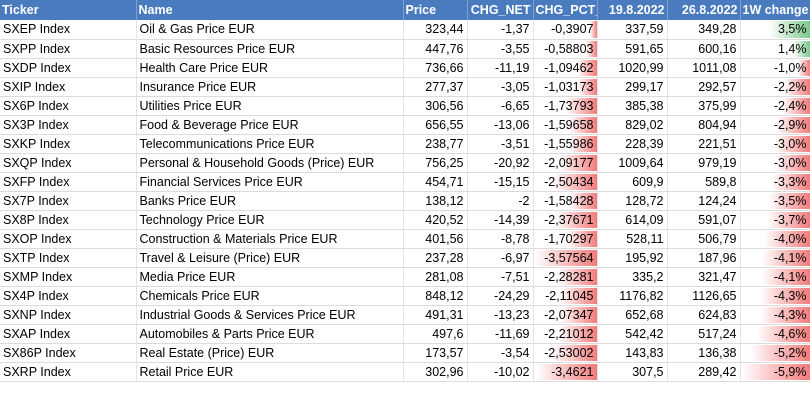  What do you see at coordinates (565, 49) in the screenshot?
I see `chg-pct-cell: -0,58803` at bounding box center [565, 49].